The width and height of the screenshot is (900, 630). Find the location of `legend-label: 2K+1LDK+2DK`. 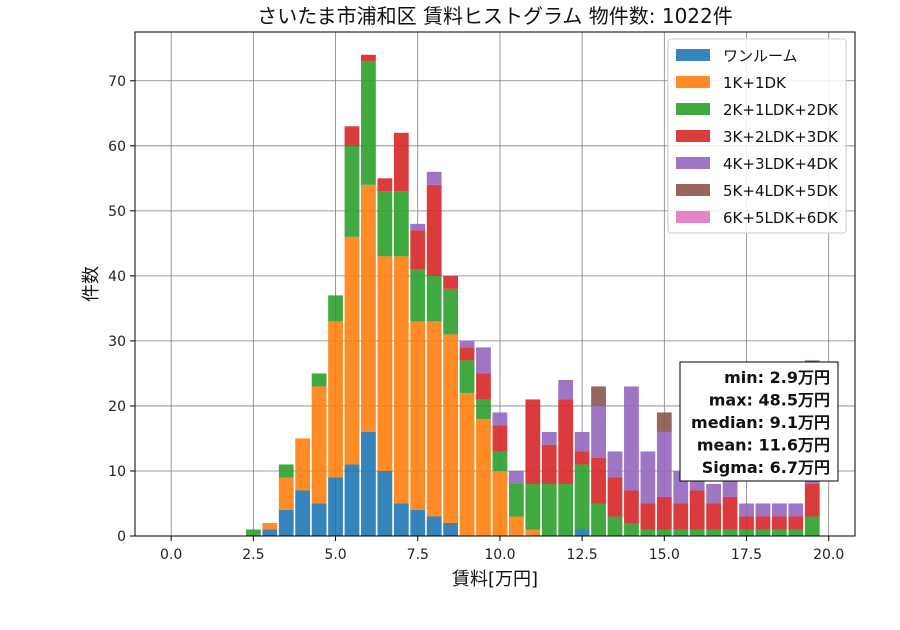

legend-label: 2K+1LDK+2DK is located at coordinates (781, 110).